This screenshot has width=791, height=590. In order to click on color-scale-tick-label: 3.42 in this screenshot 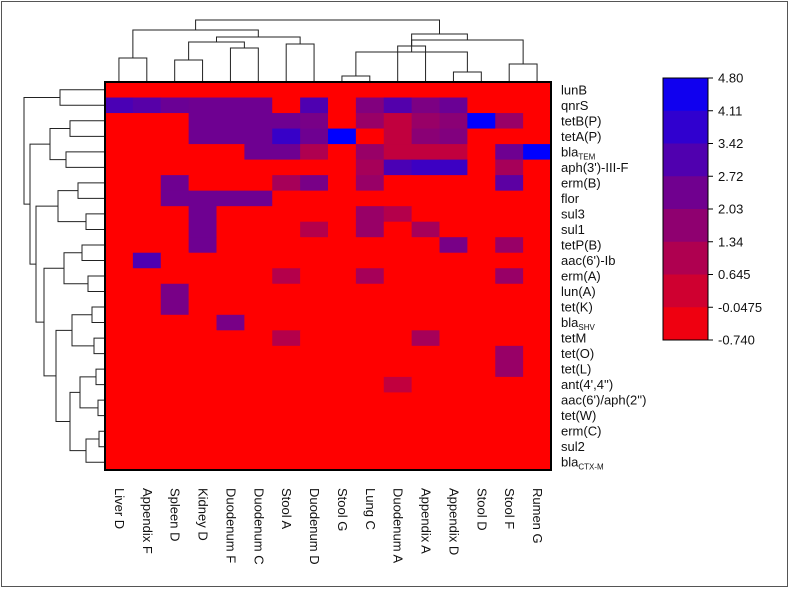, I will do `click(730, 143)`.